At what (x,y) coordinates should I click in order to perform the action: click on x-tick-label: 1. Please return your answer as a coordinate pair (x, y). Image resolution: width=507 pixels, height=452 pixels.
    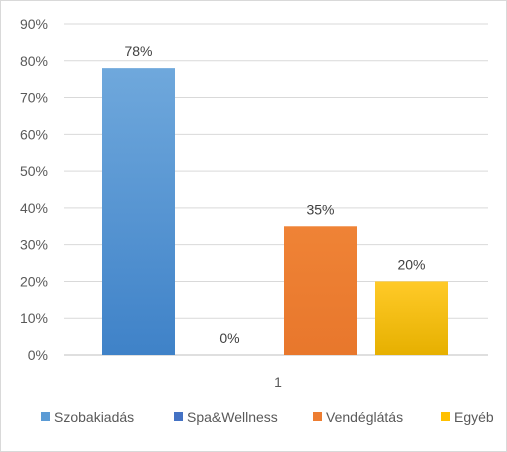
    Looking at the image, I should click on (278, 382).